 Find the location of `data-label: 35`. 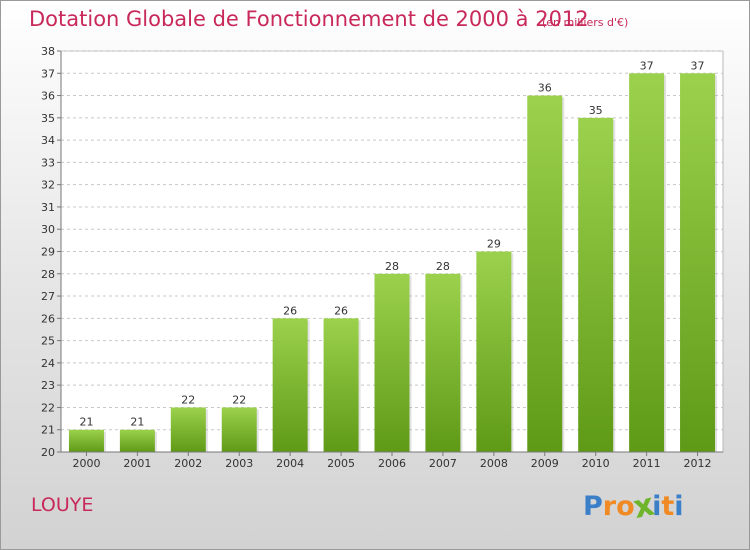

data-label: 35 is located at coordinates (596, 110).